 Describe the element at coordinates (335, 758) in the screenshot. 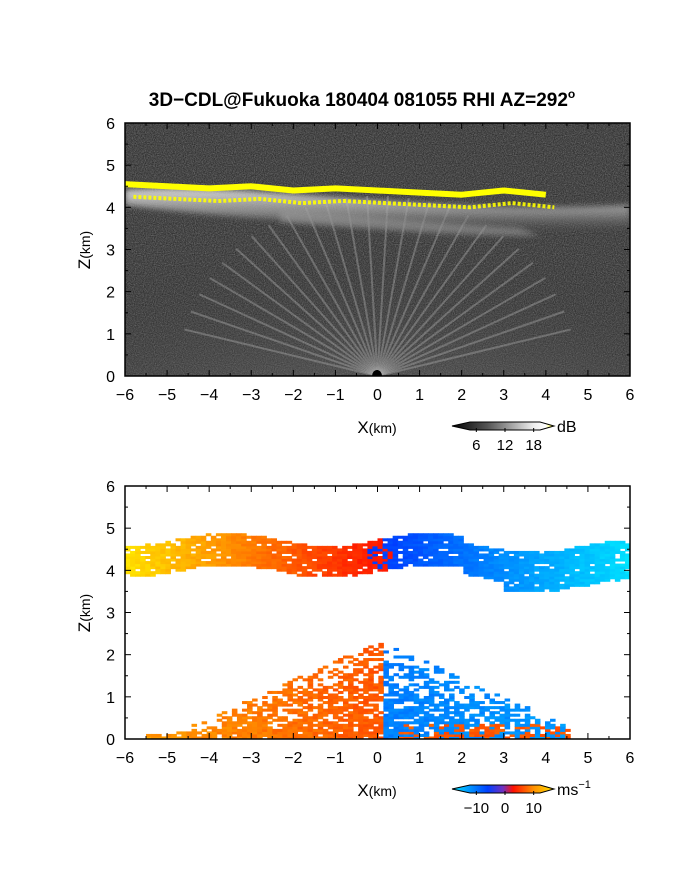

I see `velocity-xtick-label: −1` at that location.